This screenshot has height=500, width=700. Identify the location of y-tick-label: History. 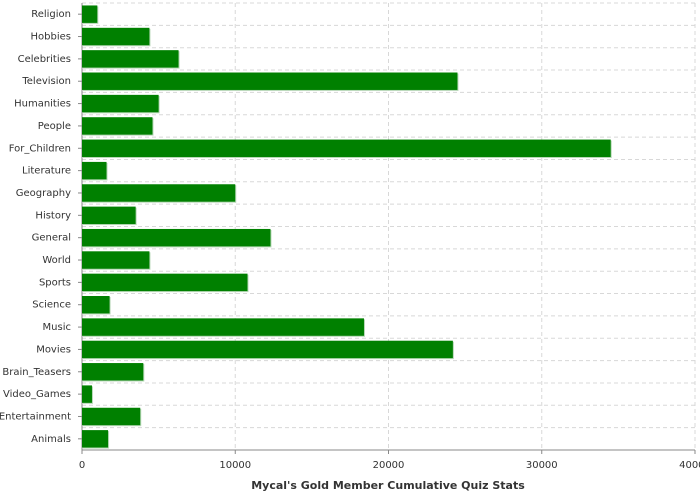
(53, 215).